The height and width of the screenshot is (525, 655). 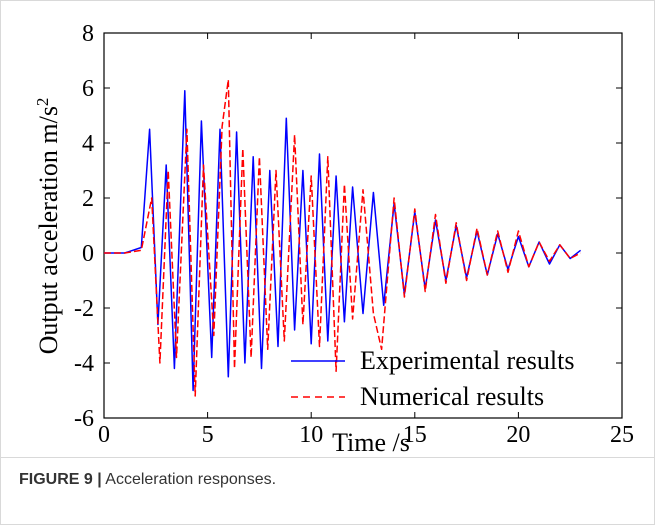 What do you see at coordinates (452, 396) in the screenshot?
I see `legend-label-numerical: Numerical results` at bounding box center [452, 396].